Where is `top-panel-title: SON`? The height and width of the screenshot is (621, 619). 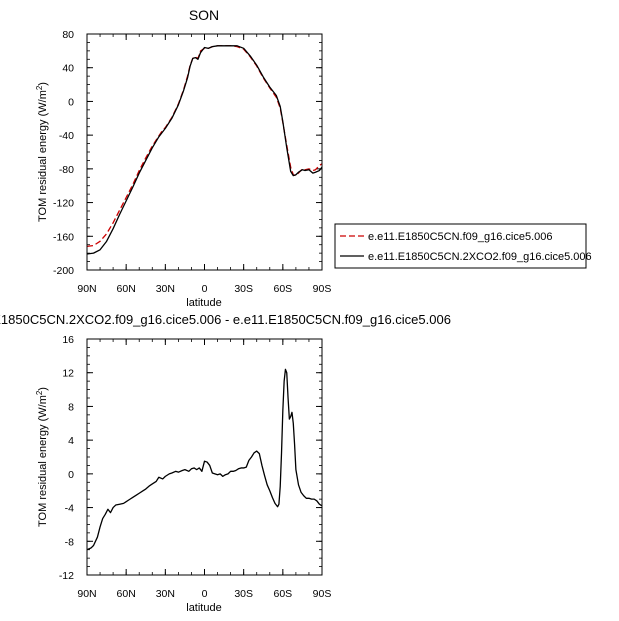
top-panel-title: SON is located at coordinates (204, 15).